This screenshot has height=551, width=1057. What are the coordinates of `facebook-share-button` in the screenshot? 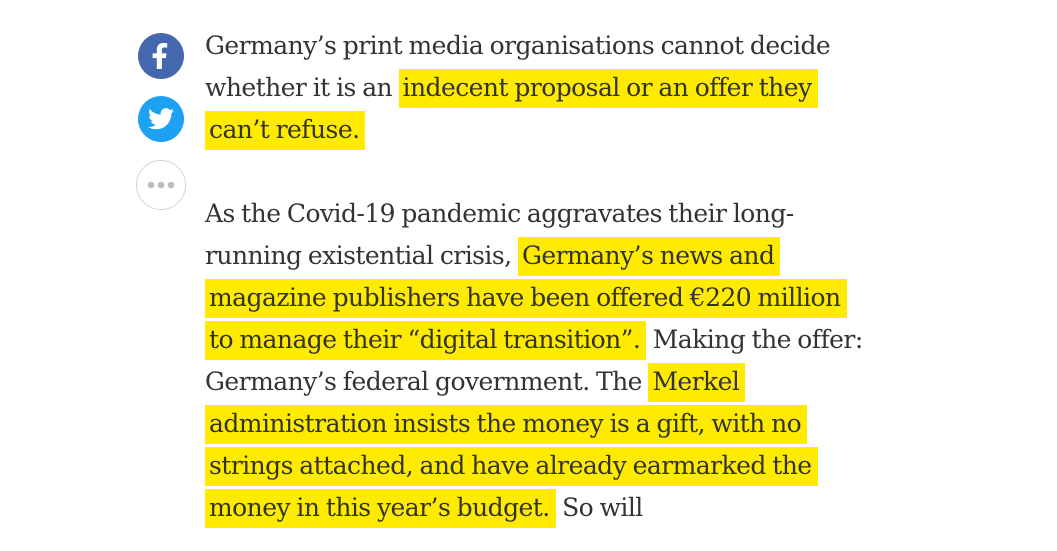 It's located at (161, 56).